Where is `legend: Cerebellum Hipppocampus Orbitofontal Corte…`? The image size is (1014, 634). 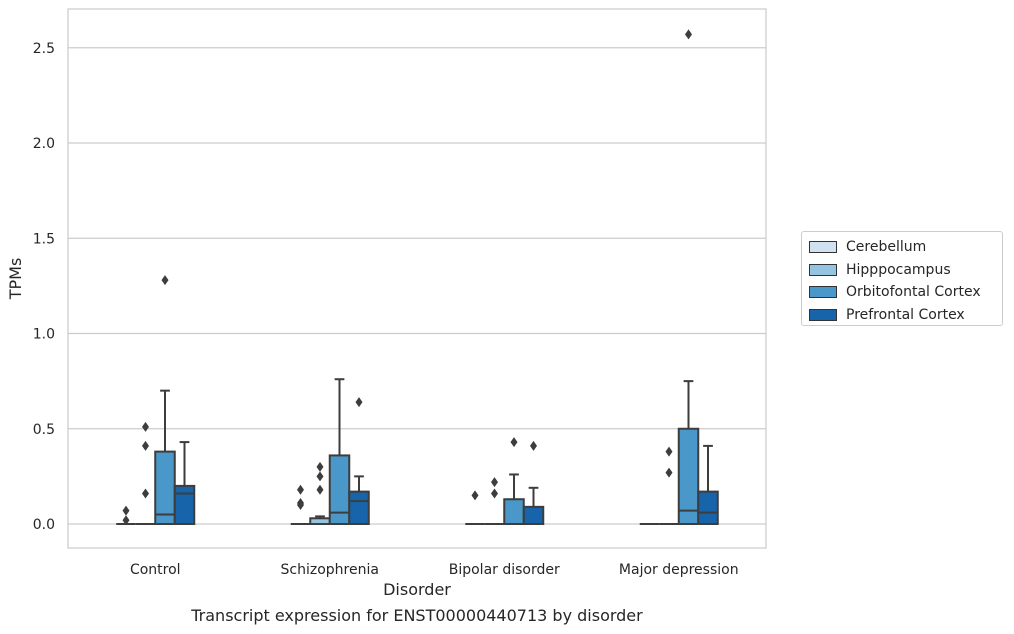
legend: Cerebellum Hipppocampus Orbitofontal Corte… is located at coordinates (902, 278).